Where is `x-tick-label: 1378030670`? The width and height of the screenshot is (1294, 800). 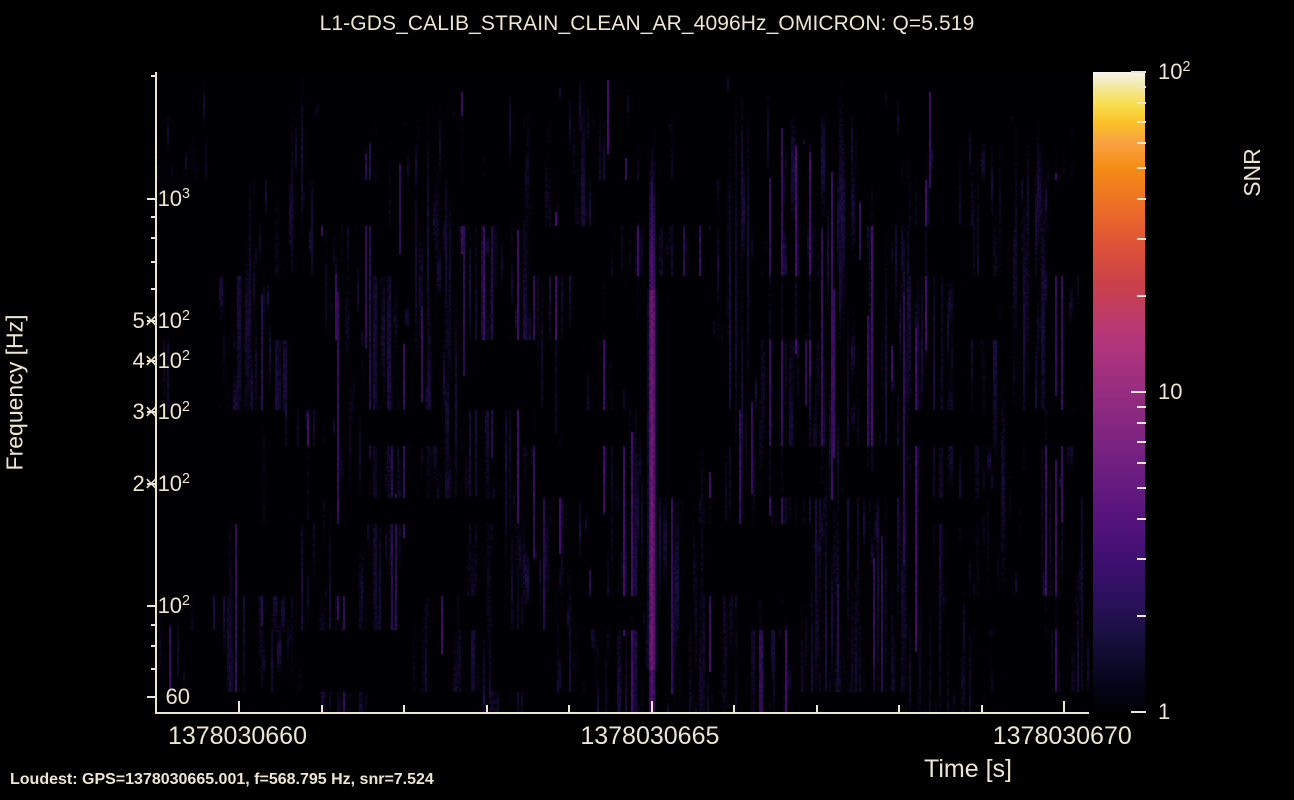 x-tick-label: 1378030670 is located at coordinates (1062, 736).